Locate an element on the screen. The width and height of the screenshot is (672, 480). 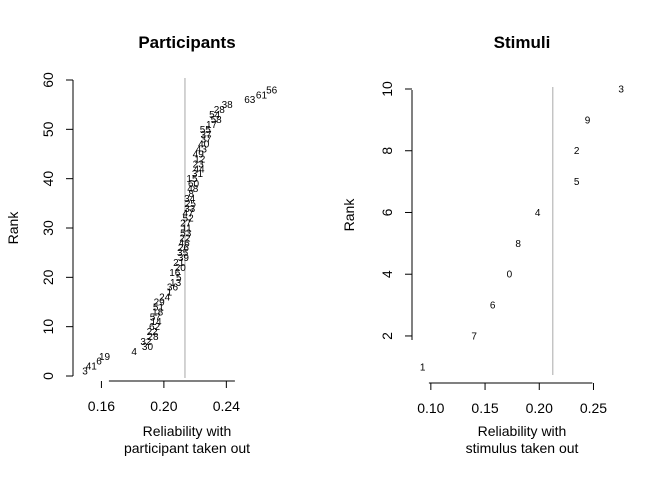
participants-point-label: 53 is located at coordinates (186, 233).